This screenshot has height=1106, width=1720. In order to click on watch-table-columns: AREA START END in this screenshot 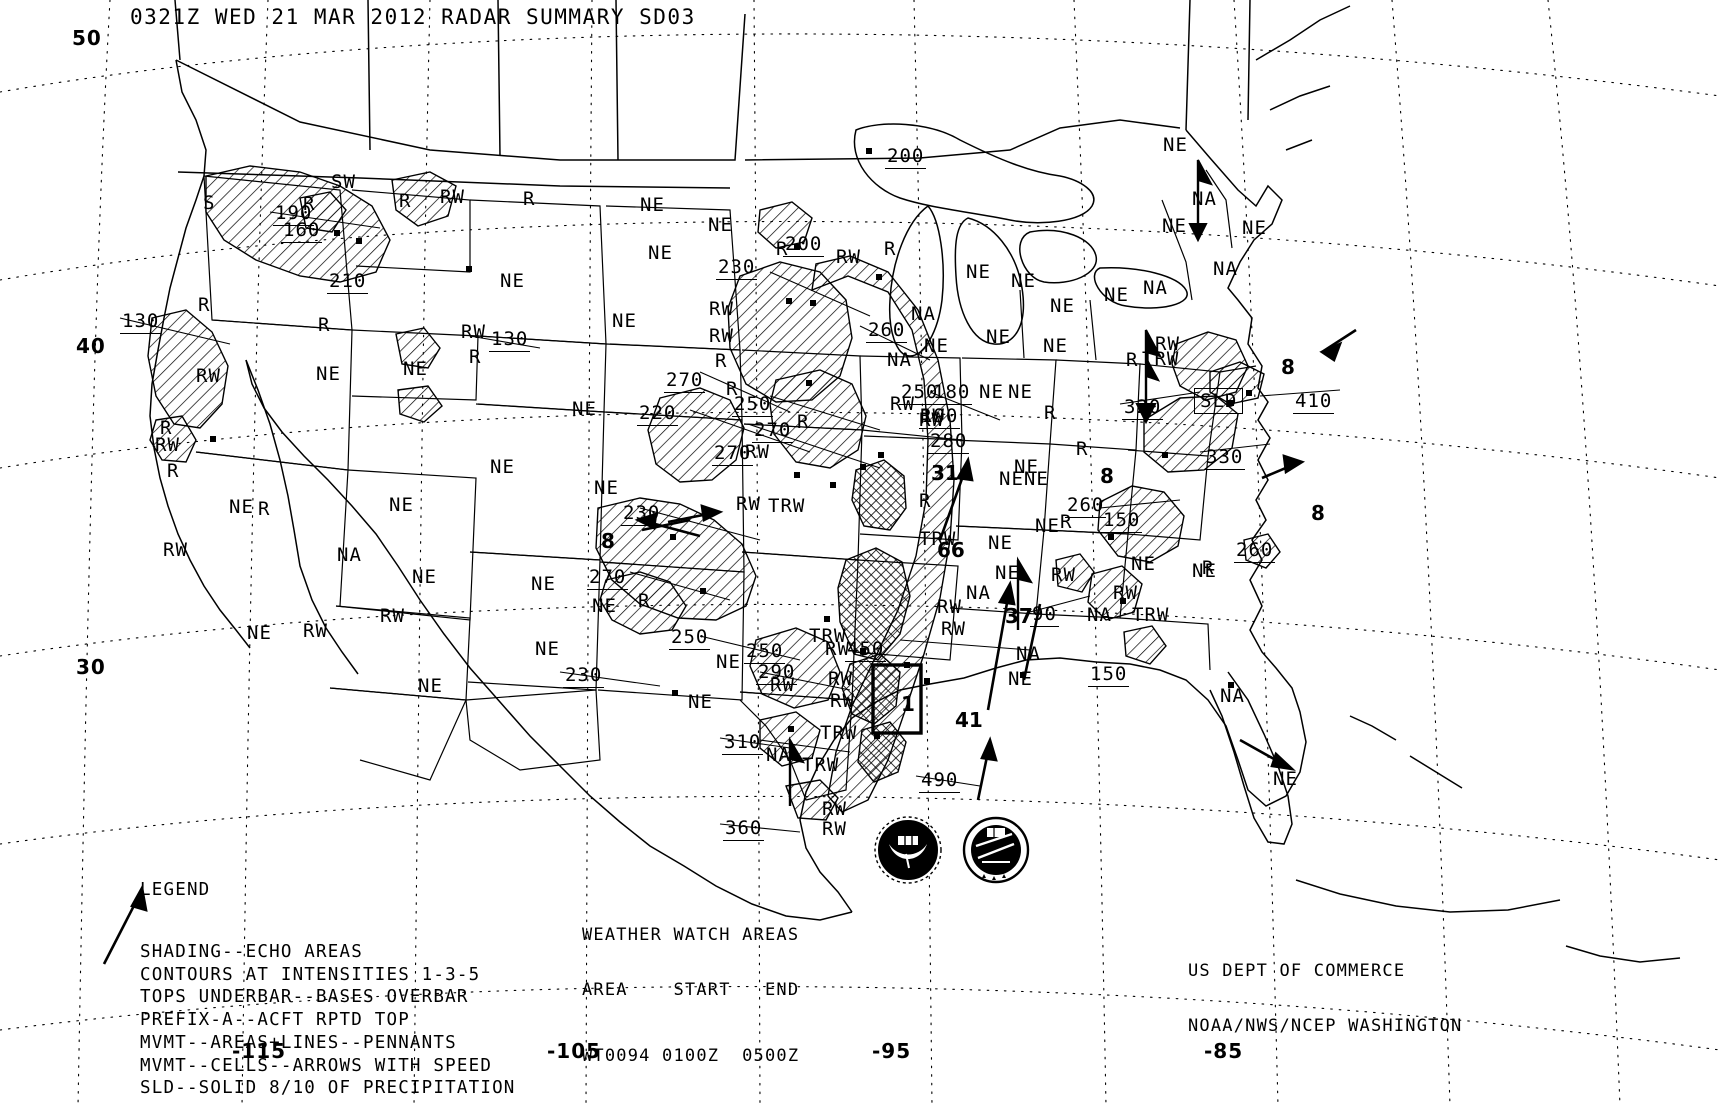, I will do `click(691, 990)`.